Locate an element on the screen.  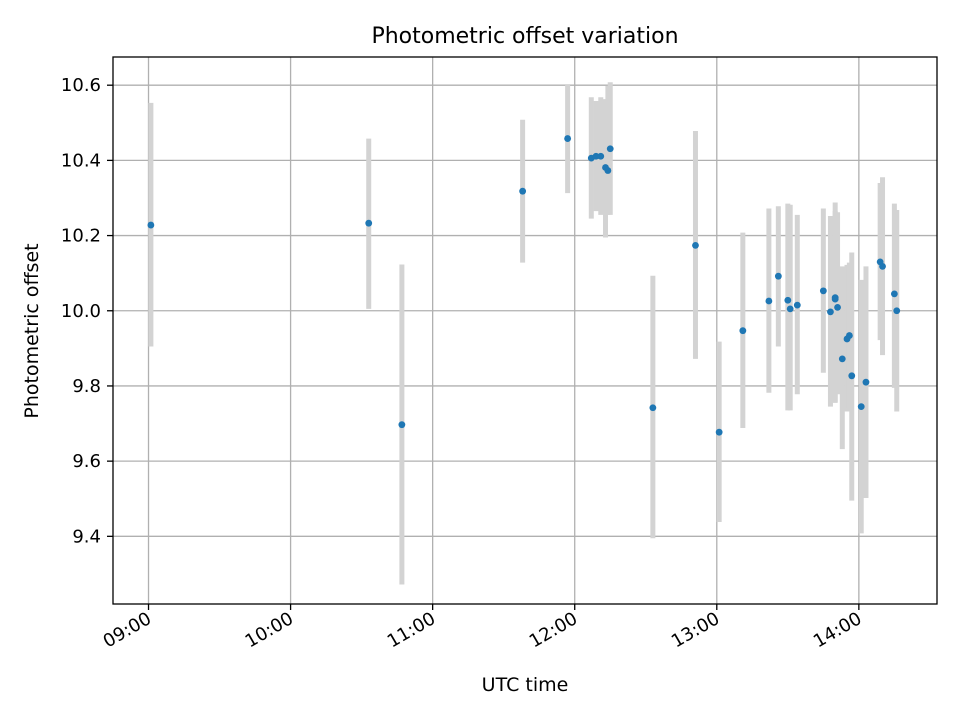
y-tick-label: 10.6 is located at coordinates (81, 85).